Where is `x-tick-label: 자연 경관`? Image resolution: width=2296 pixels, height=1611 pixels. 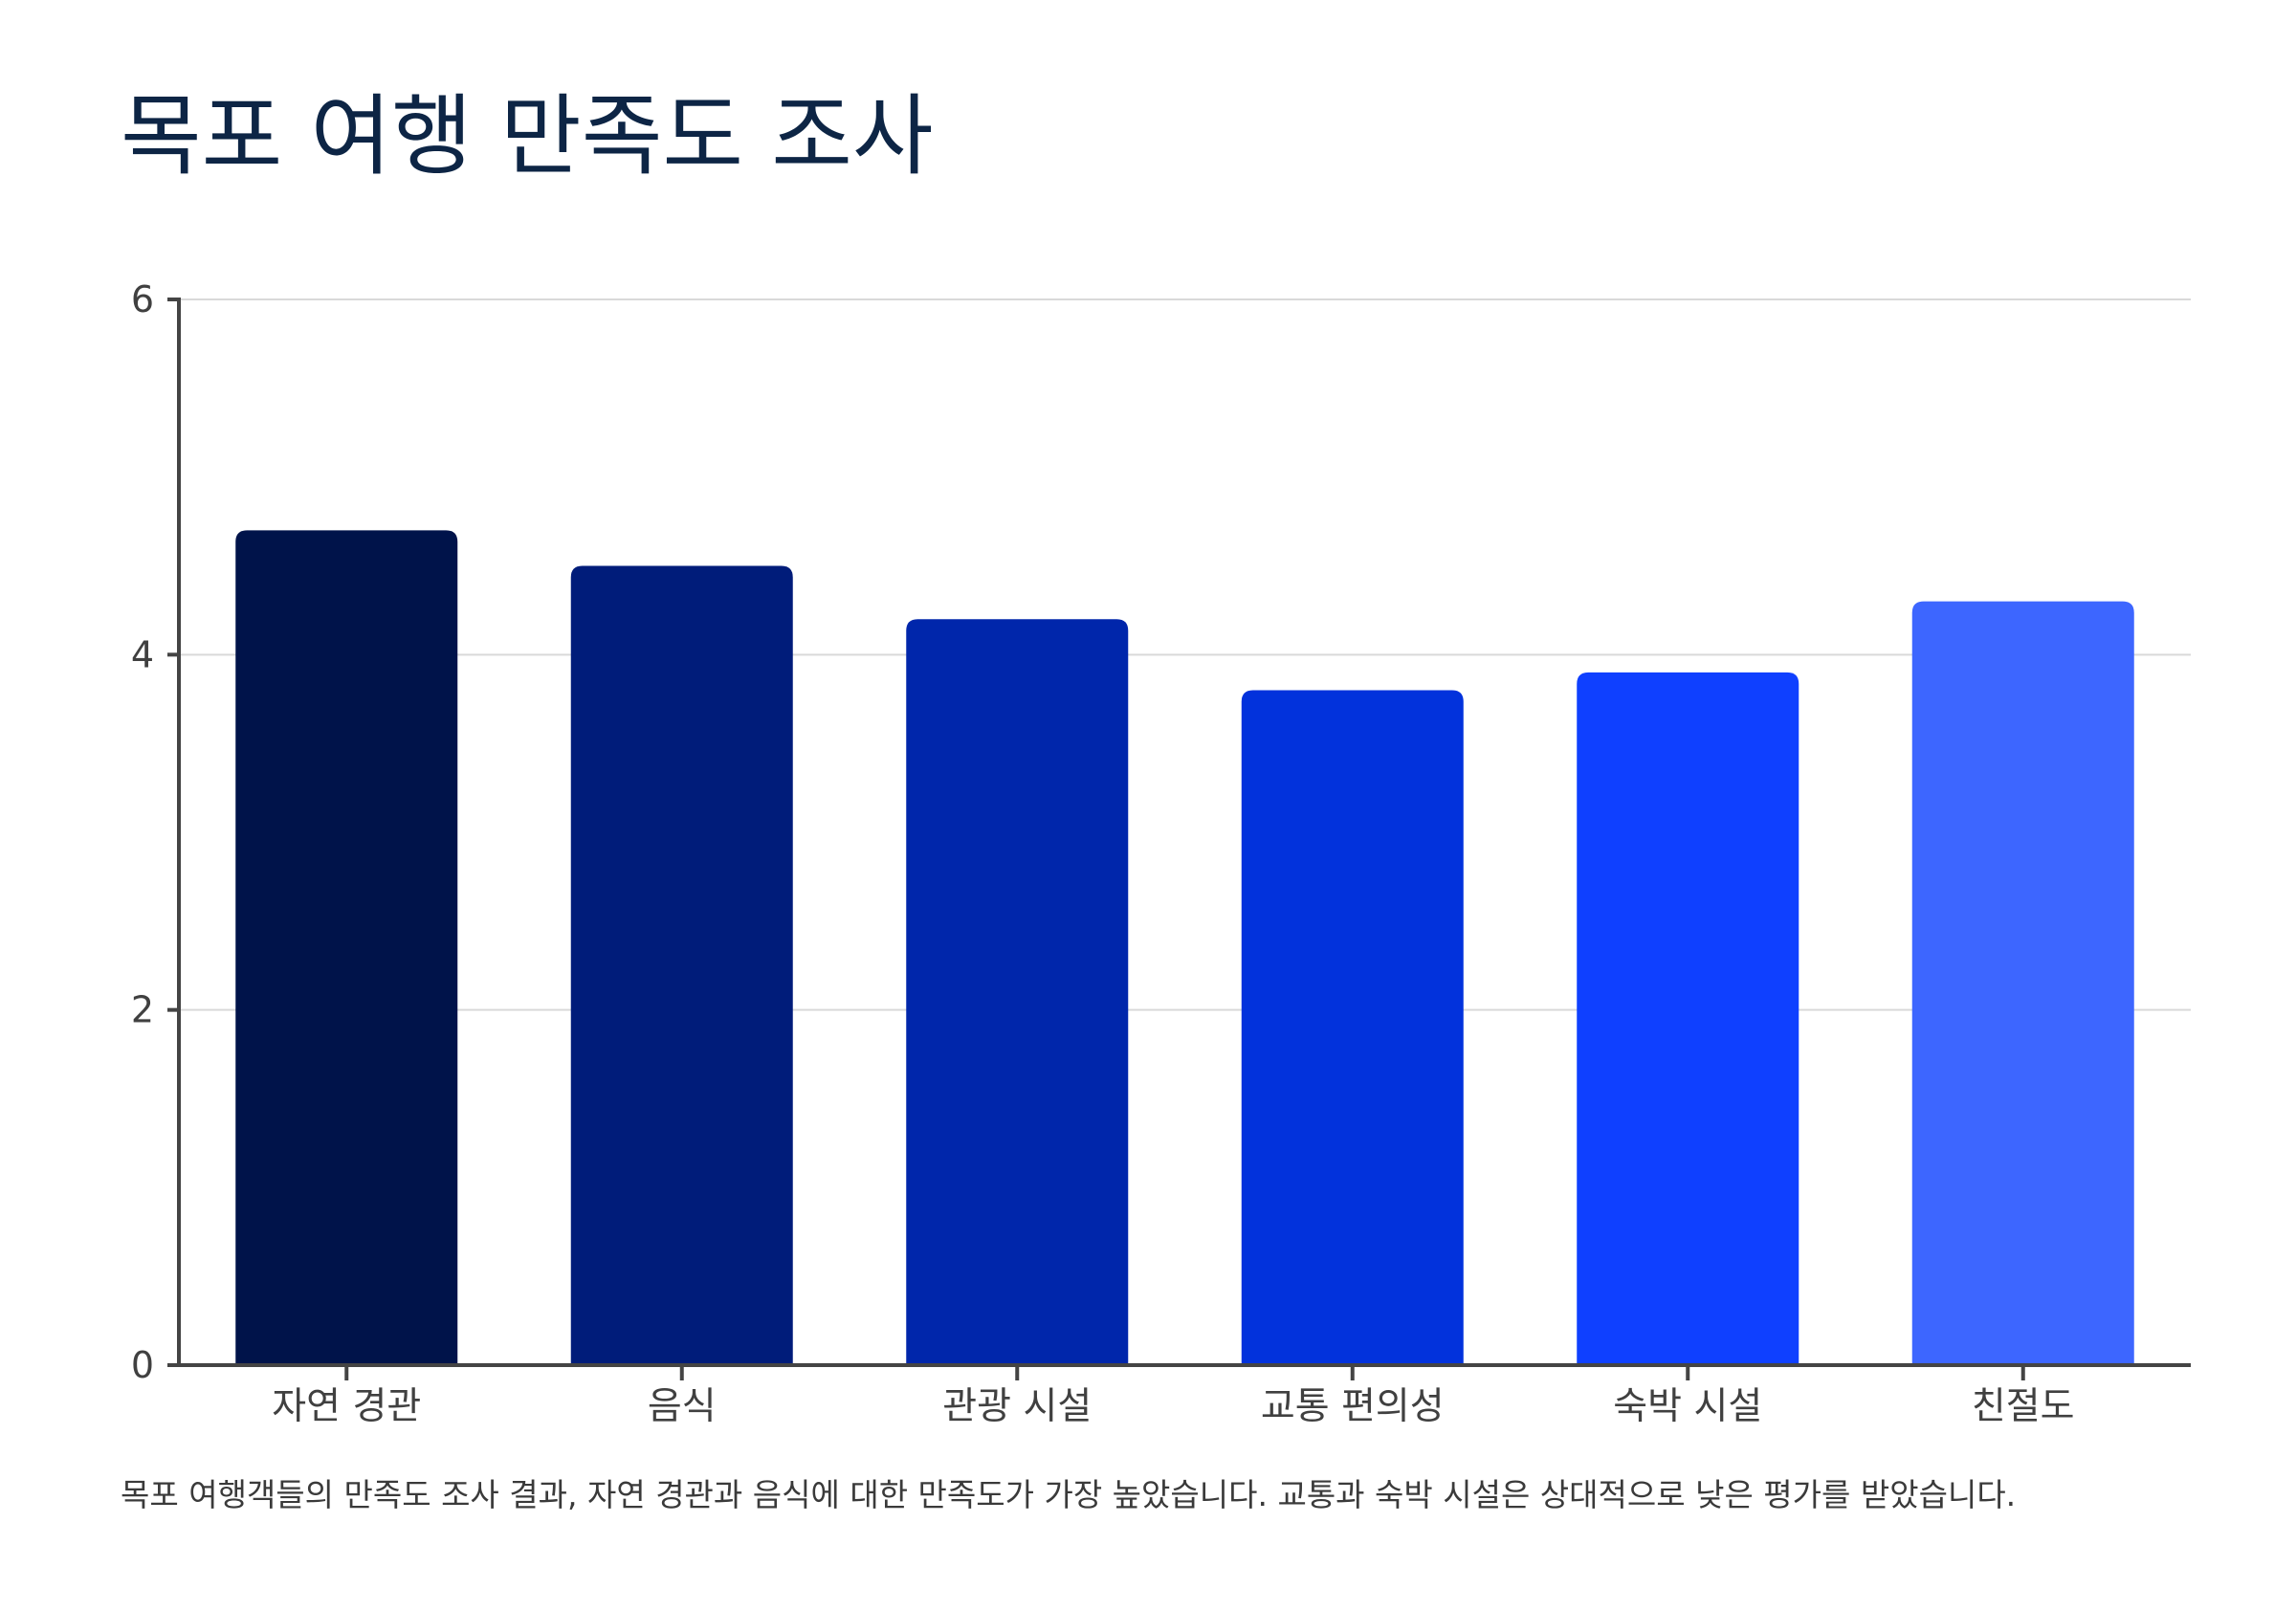
x-tick-label: 자연 경관 is located at coordinates (347, 1406).